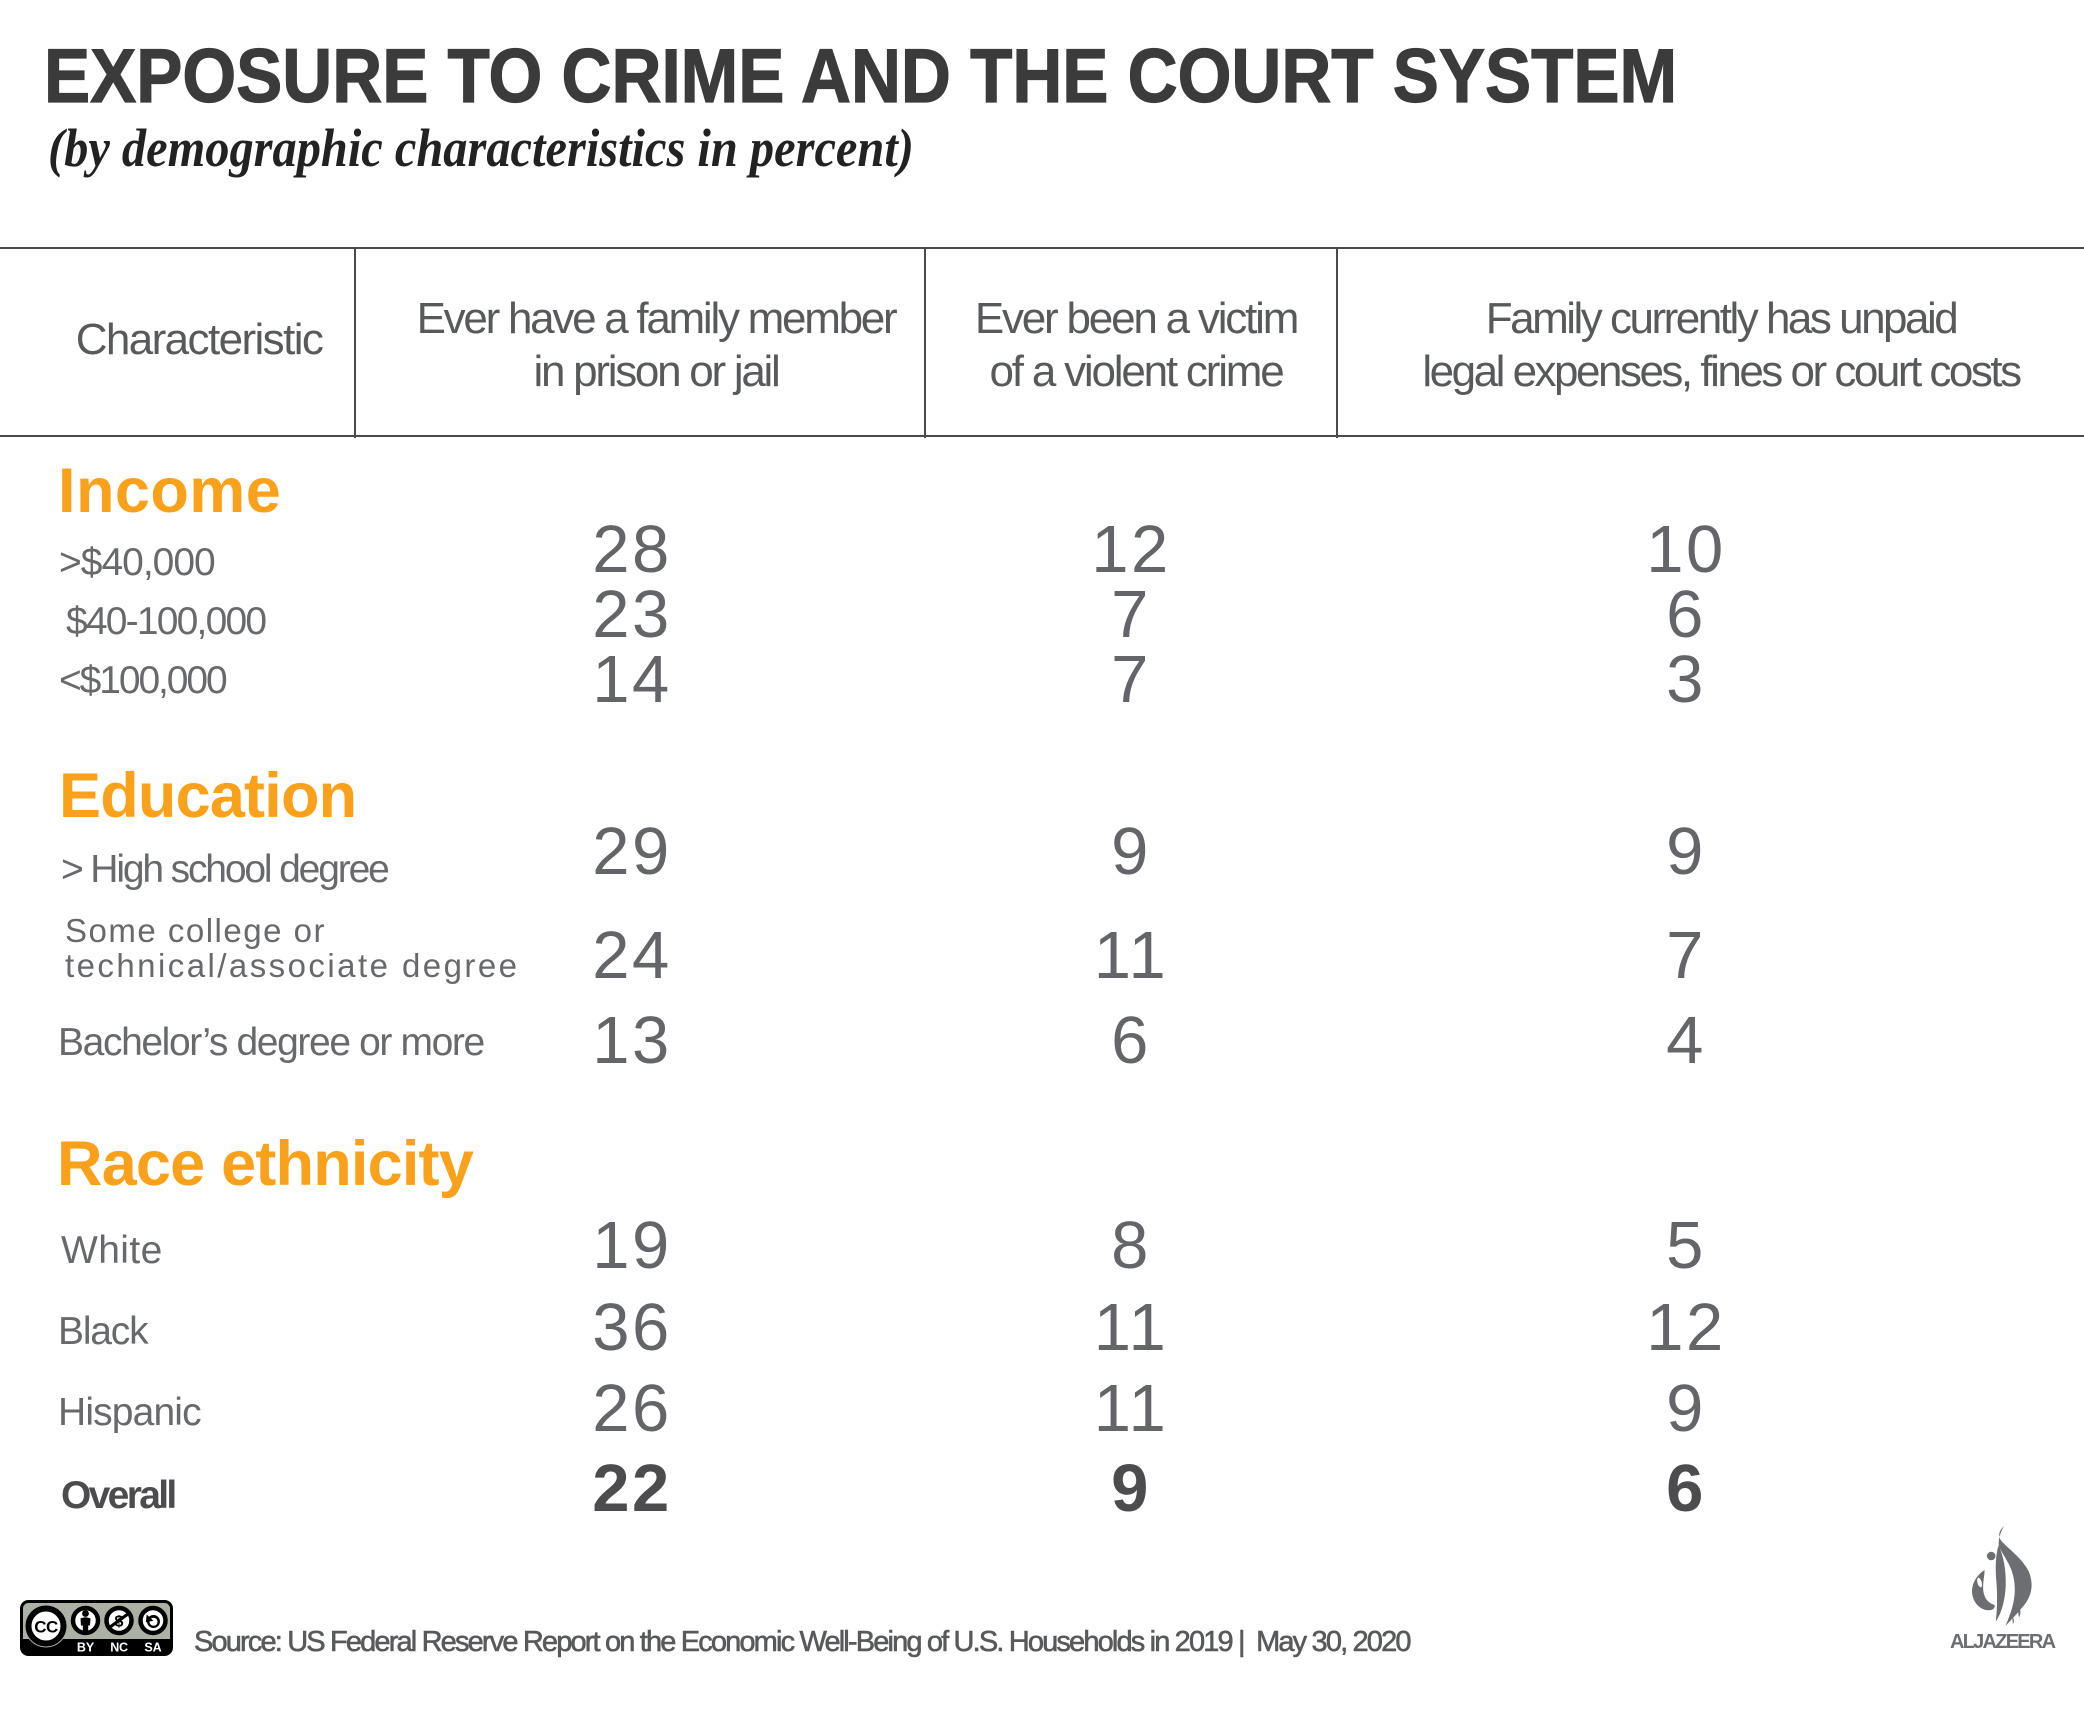  I want to click on svg-text: SA, so click(152, 1648).